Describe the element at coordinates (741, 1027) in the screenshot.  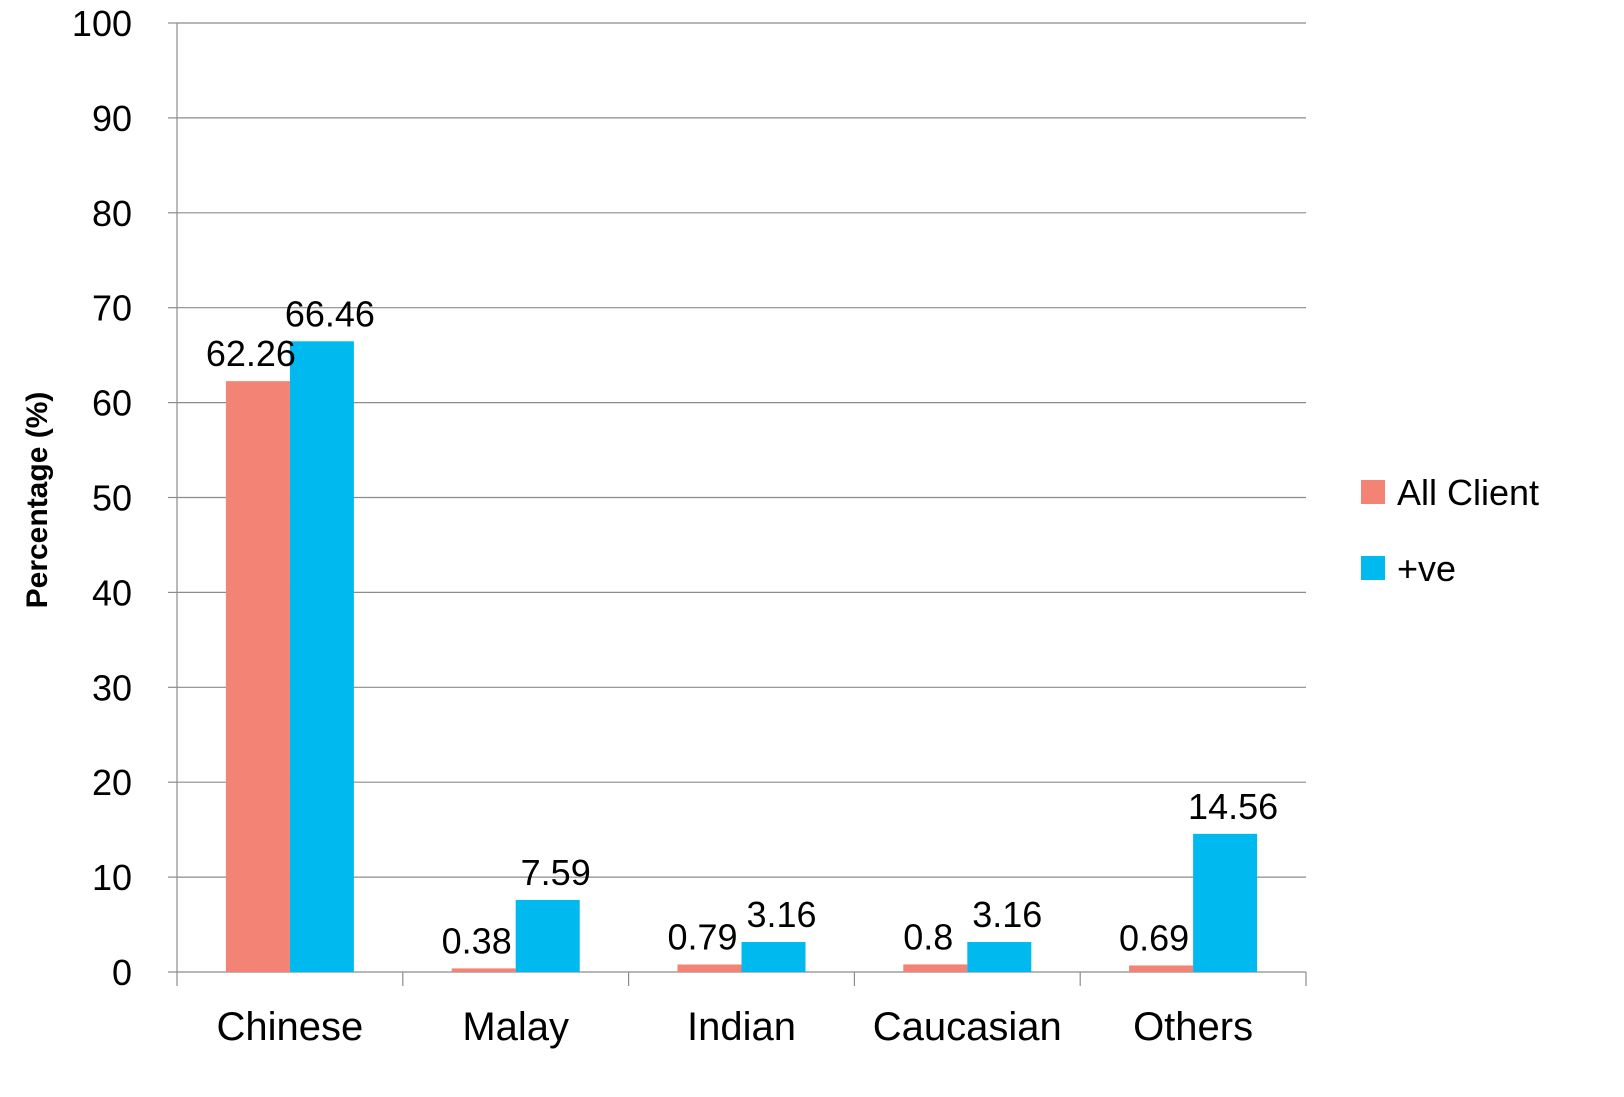
I see `x-category-label: Indian` at that location.